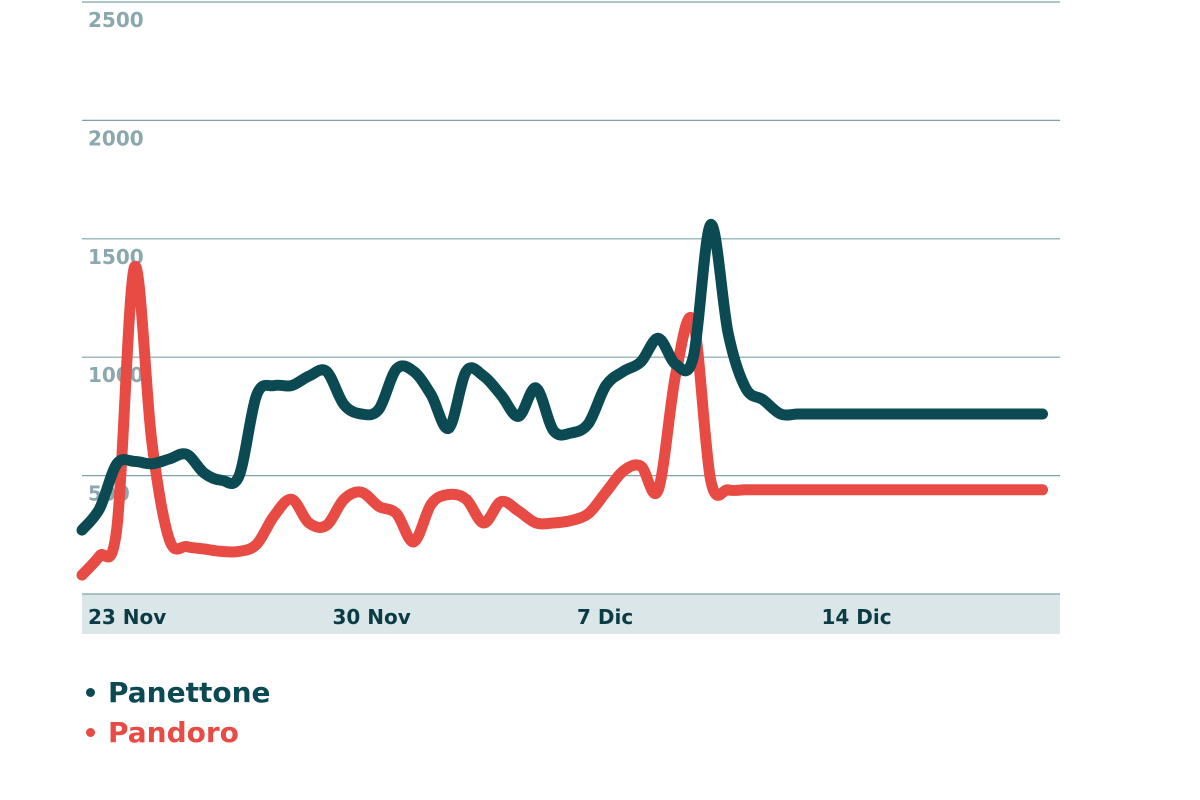 Image resolution: width=1200 pixels, height=800 pixels. I want to click on x-axis-band, so click(571, 614).